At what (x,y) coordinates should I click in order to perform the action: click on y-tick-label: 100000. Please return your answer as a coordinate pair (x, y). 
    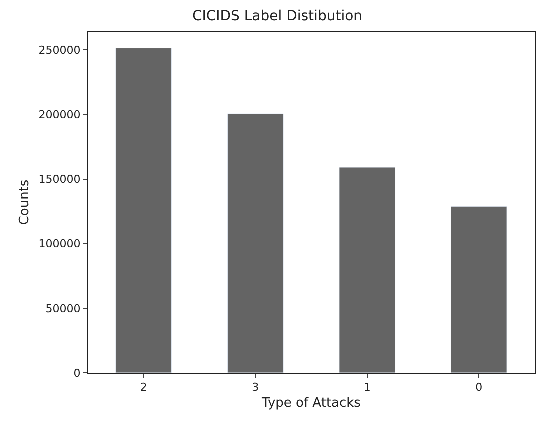
    Looking at the image, I should click on (59, 244).